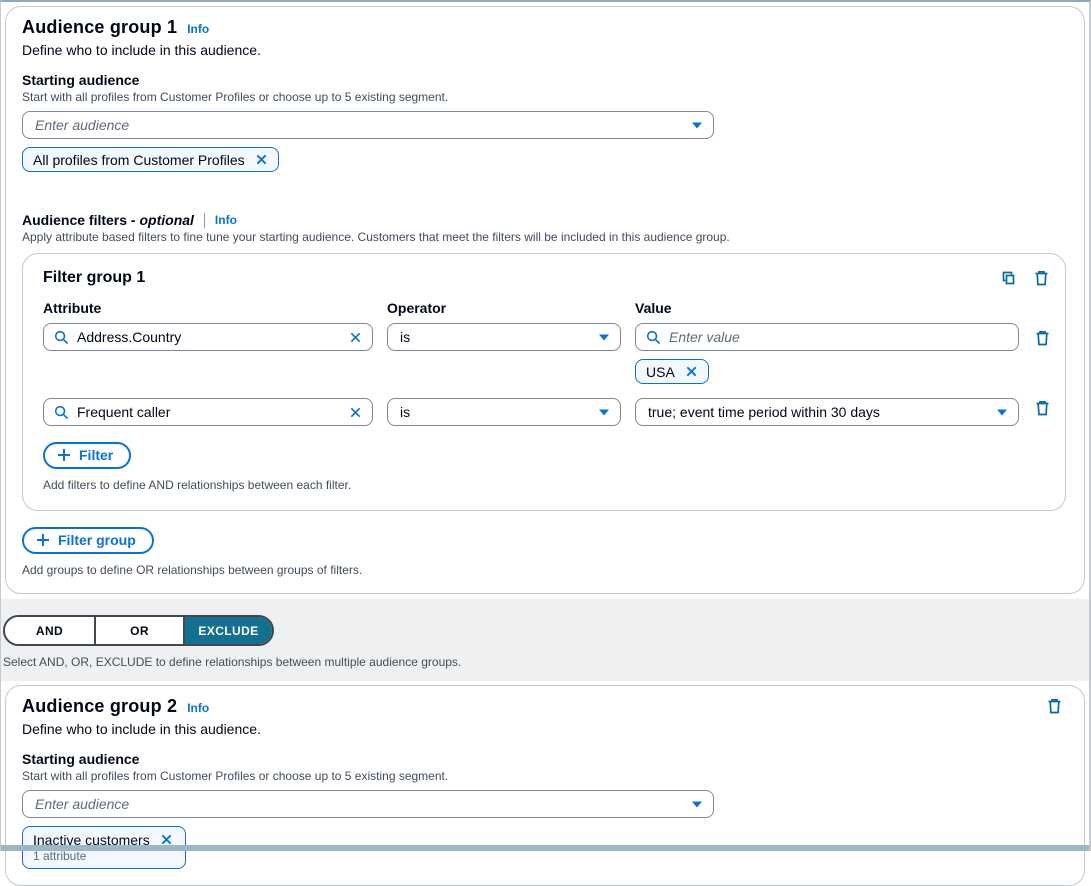 The width and height of the screenshot is (1091, 886). Describe the element at coordinates (100, 706) in the screenshot. I see `audience-group-2-title: Audience group 2` at that location.